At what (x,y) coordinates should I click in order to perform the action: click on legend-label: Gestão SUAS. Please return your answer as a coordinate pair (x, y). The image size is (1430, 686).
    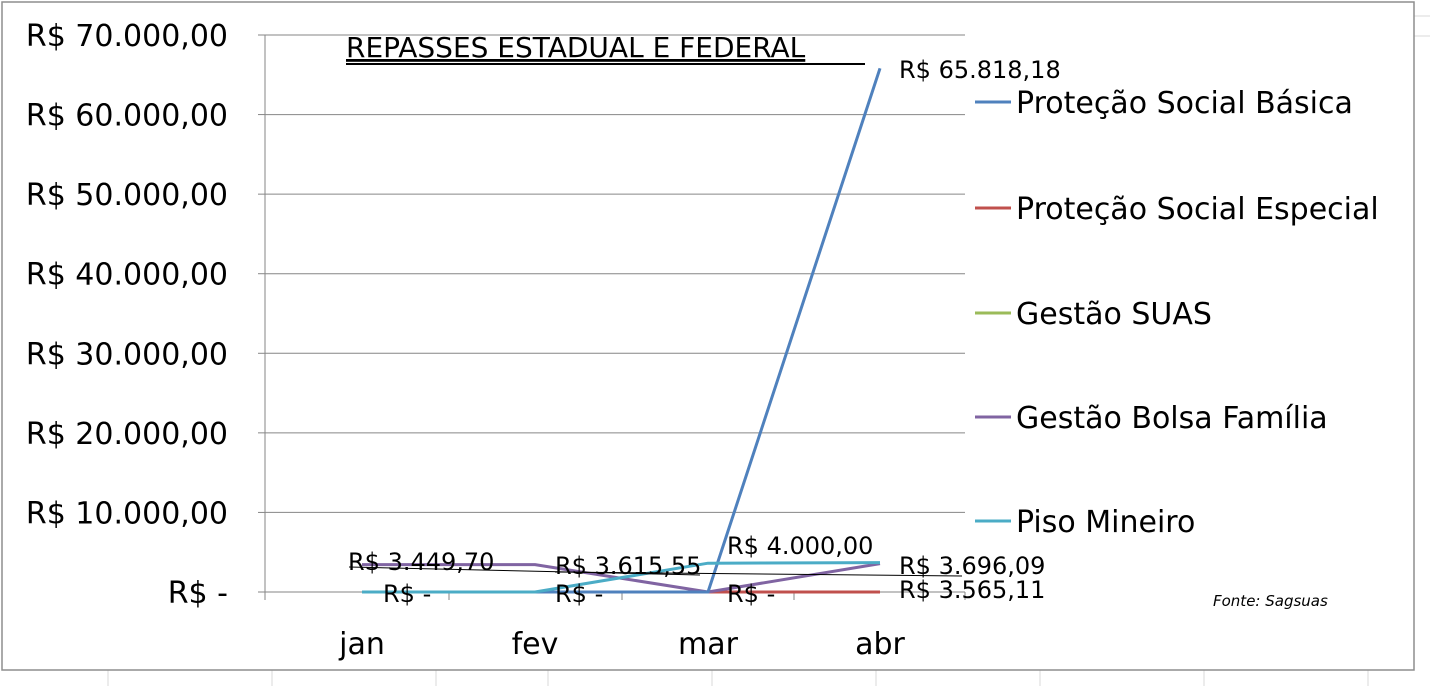
    Looking at the image, I should click on (1114, 314).